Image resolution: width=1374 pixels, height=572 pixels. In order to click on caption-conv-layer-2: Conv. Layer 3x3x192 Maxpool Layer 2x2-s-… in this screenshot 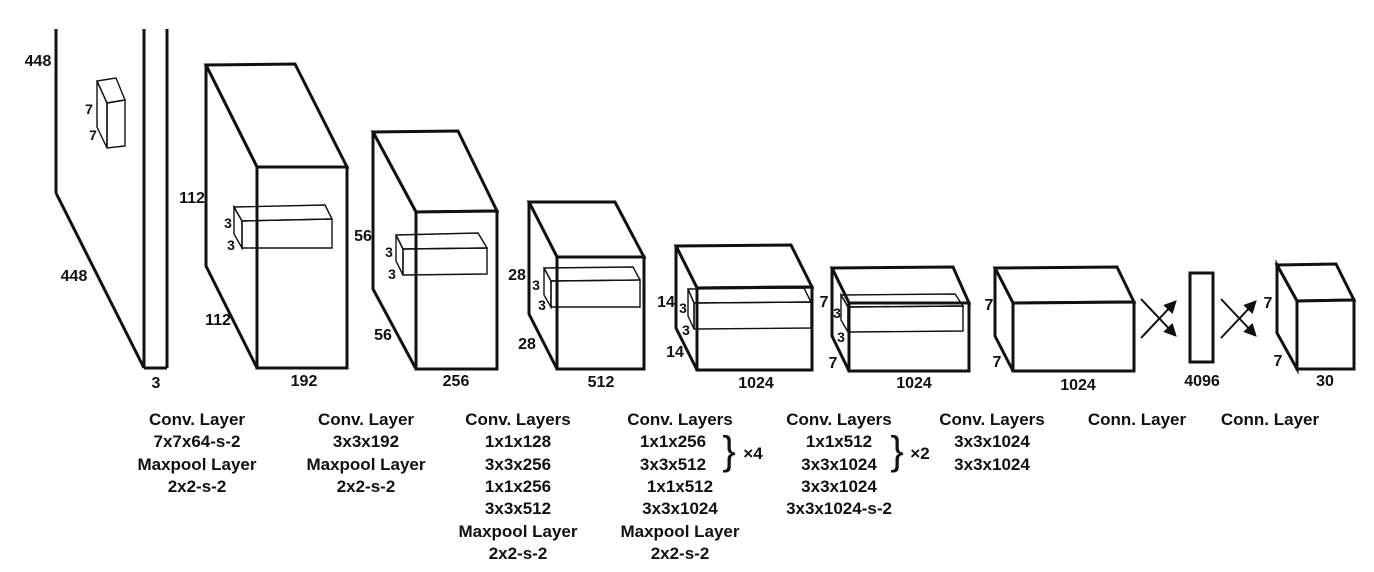, I will do `click(365, 453)`.